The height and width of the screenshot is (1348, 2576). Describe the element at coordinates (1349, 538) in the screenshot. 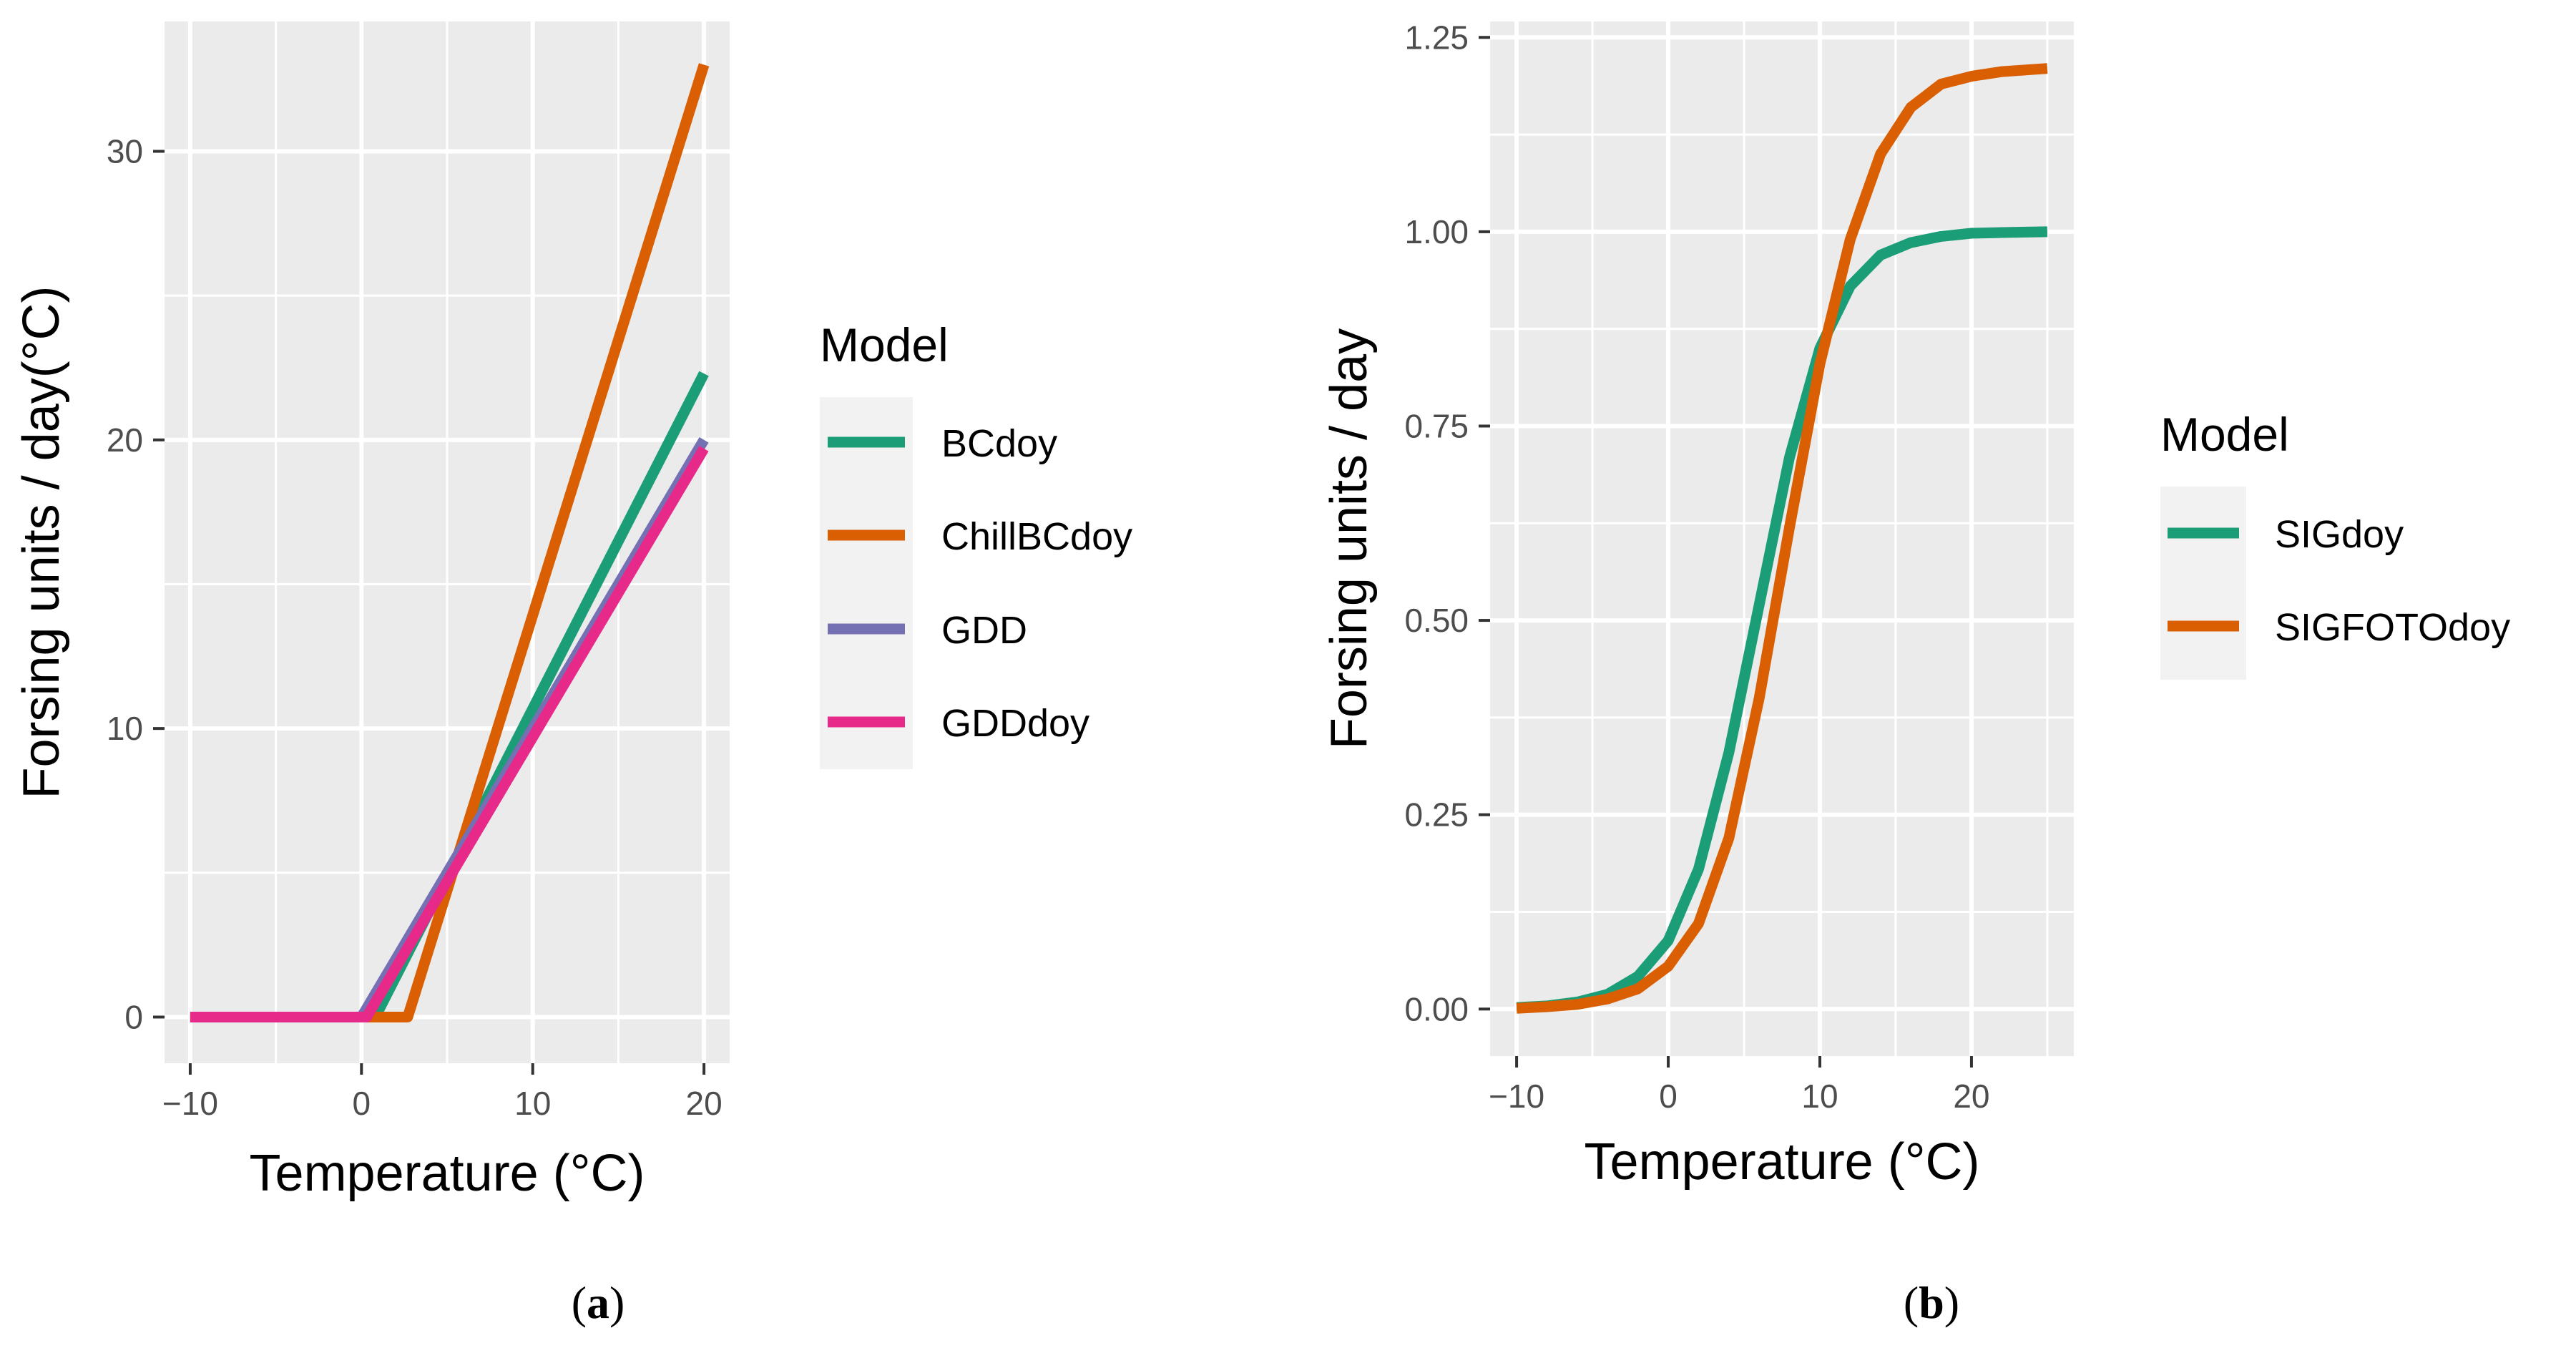

I see `y-axis-title: Forsing units / day` at that location.